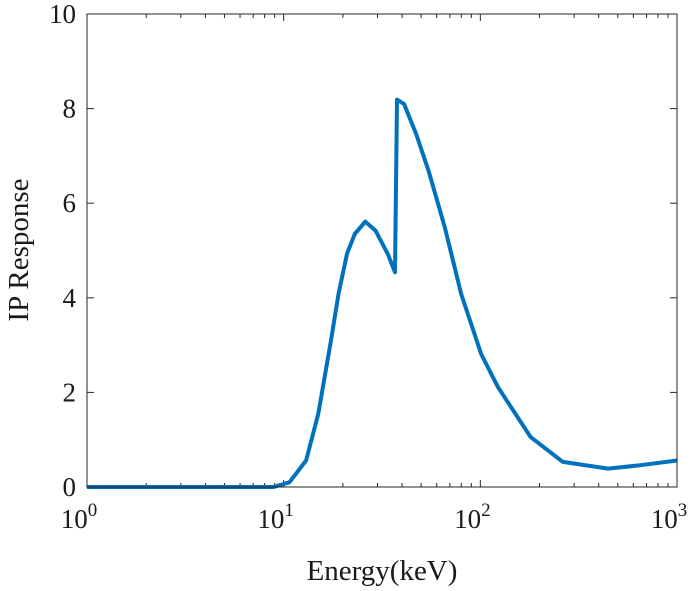 This screenshot has height=591, width=700. I want to click on y-axis-label: IP Response, so click(19, 249).